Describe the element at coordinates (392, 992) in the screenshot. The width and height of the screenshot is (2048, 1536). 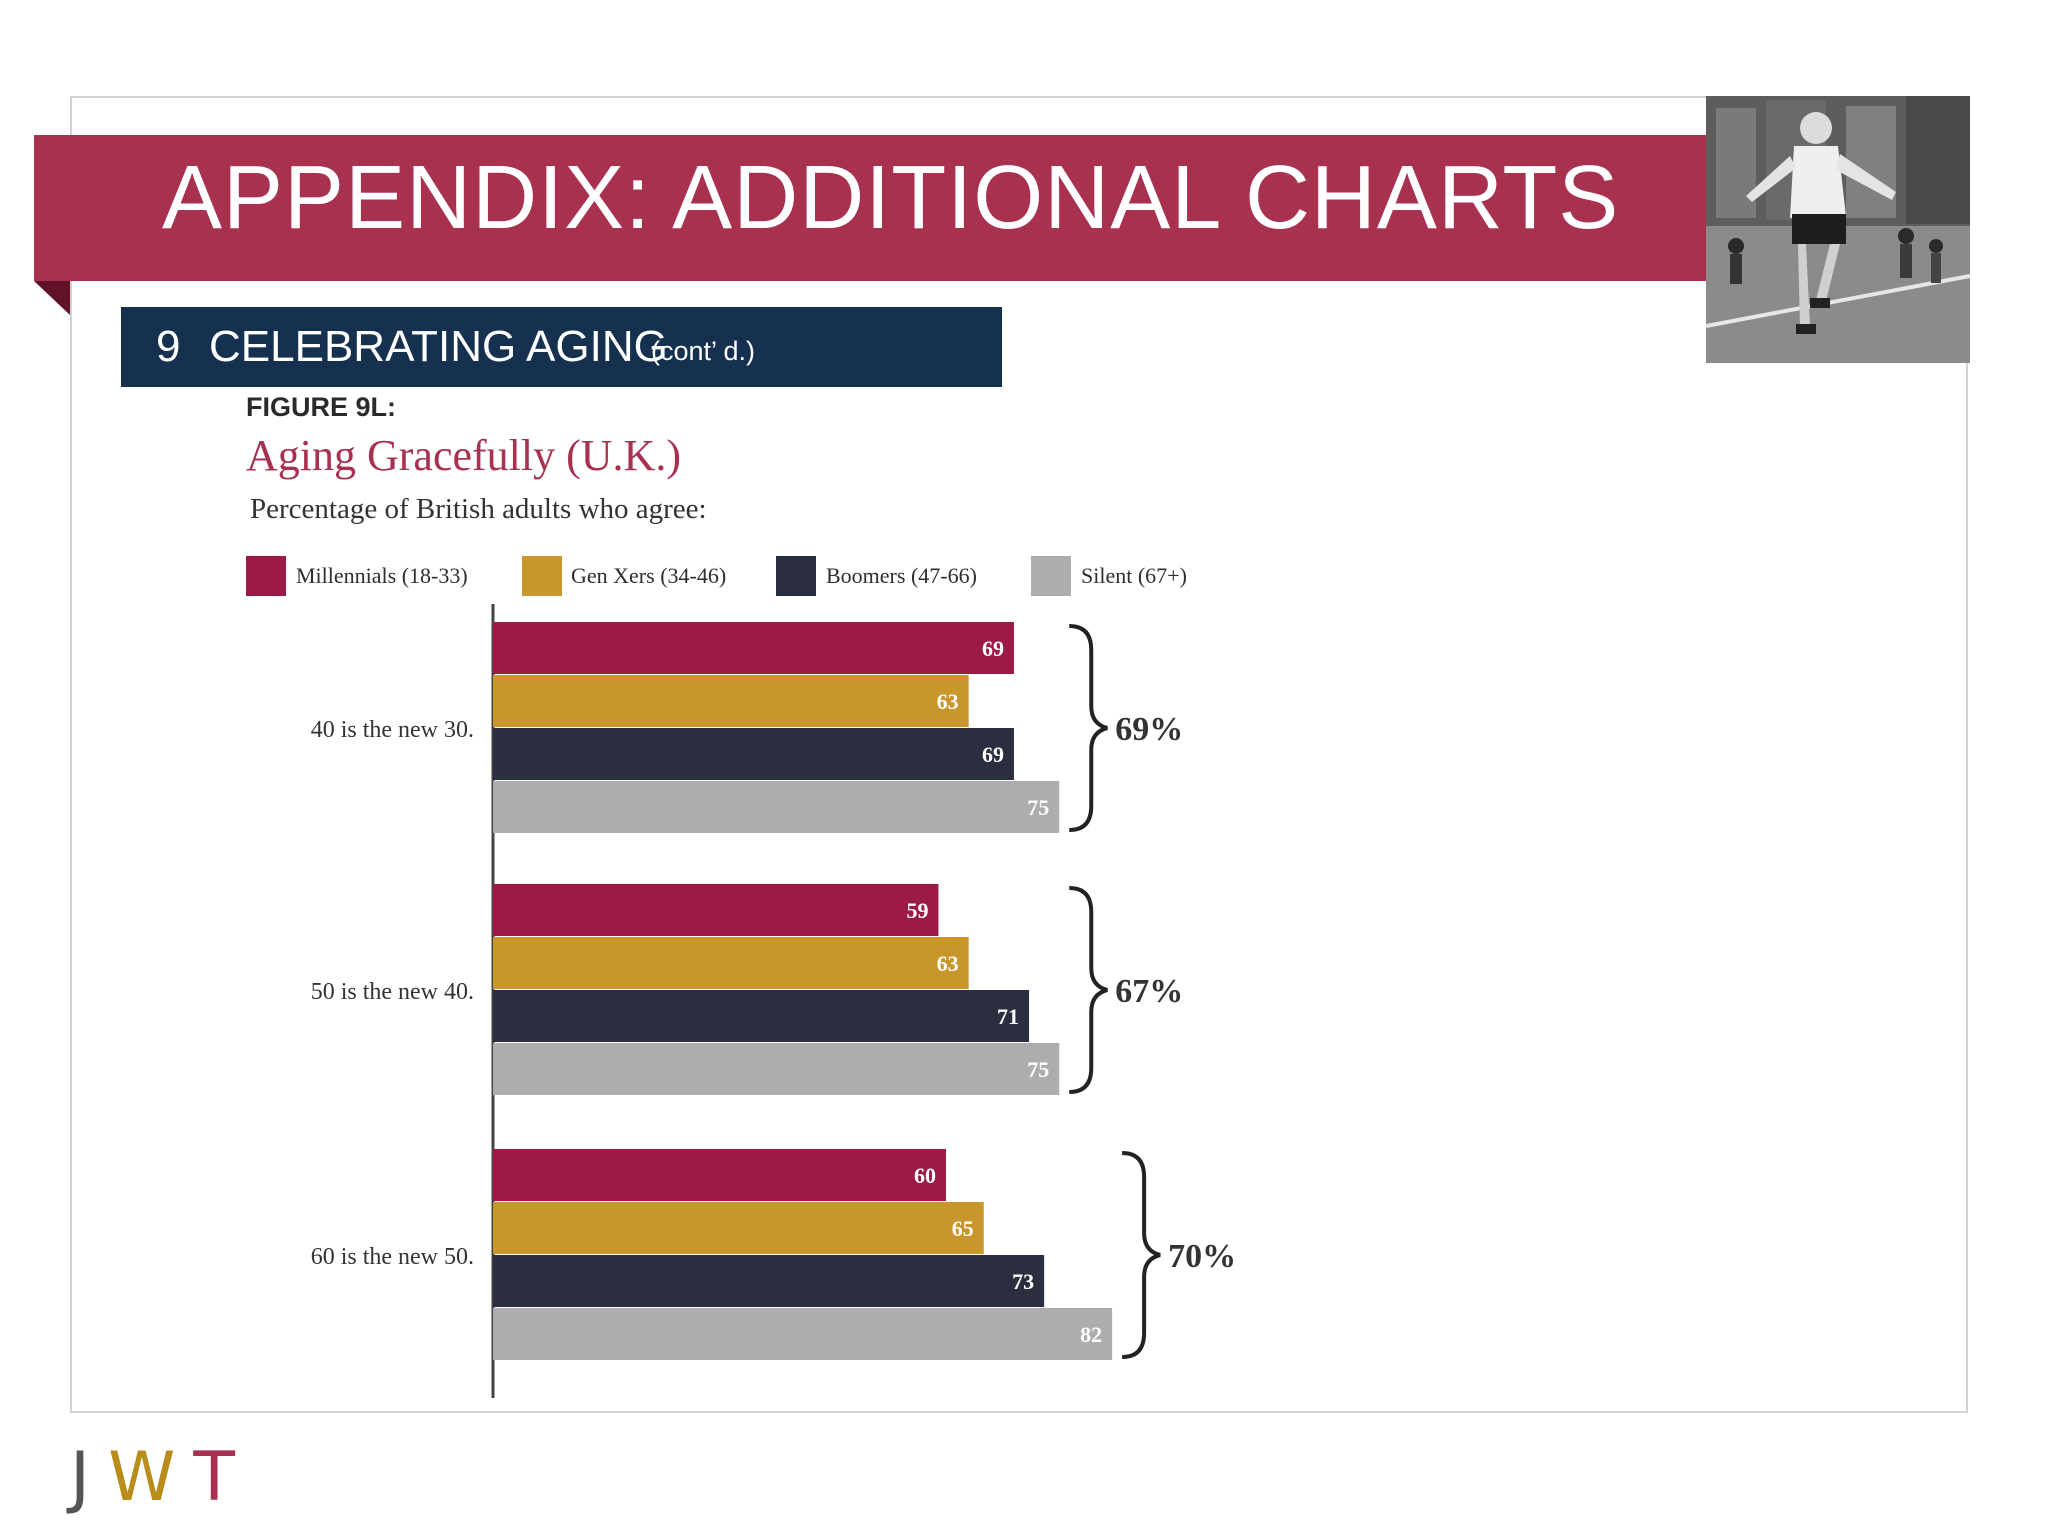
I see `category-label: 50 is the new 40.` at that location.